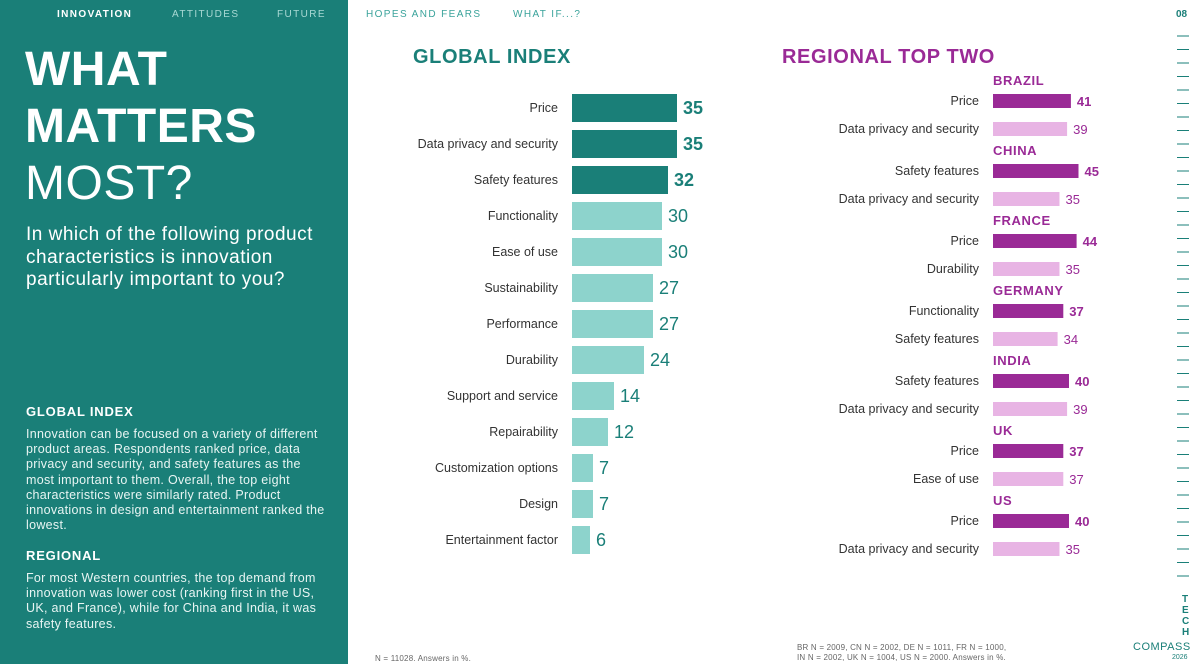  What do you see at coordinates (502, 396) in the screenshot?
I see `global-label-support-and-service: Support and service` at bounding box center [502, 396].